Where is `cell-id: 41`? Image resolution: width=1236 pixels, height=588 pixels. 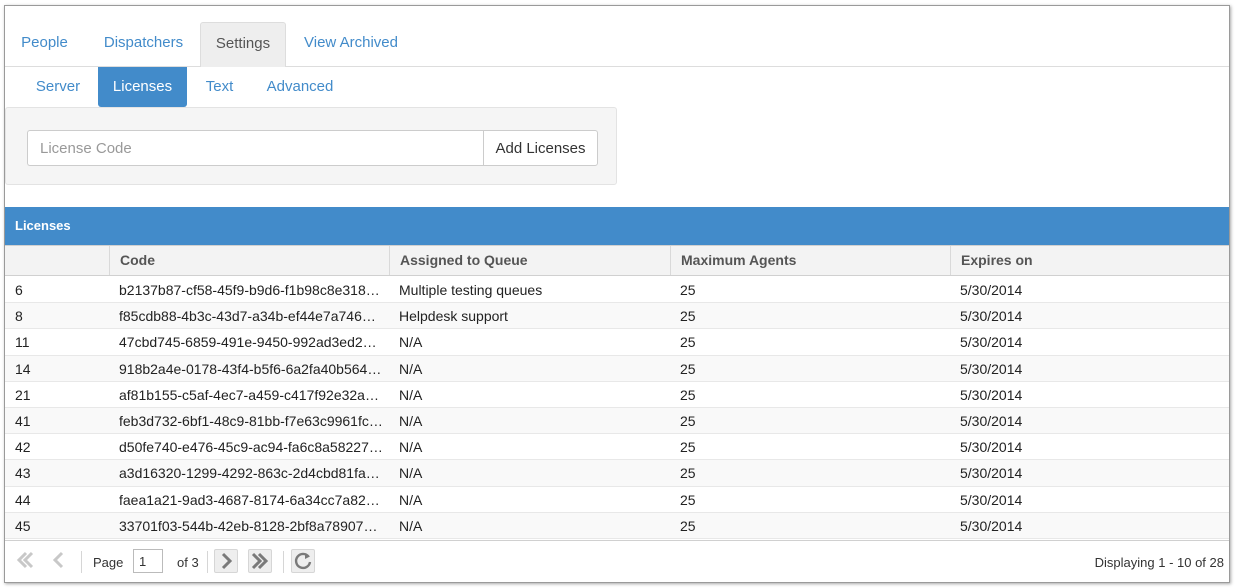
cell-id: 41 is located at coordinates (23, 420).